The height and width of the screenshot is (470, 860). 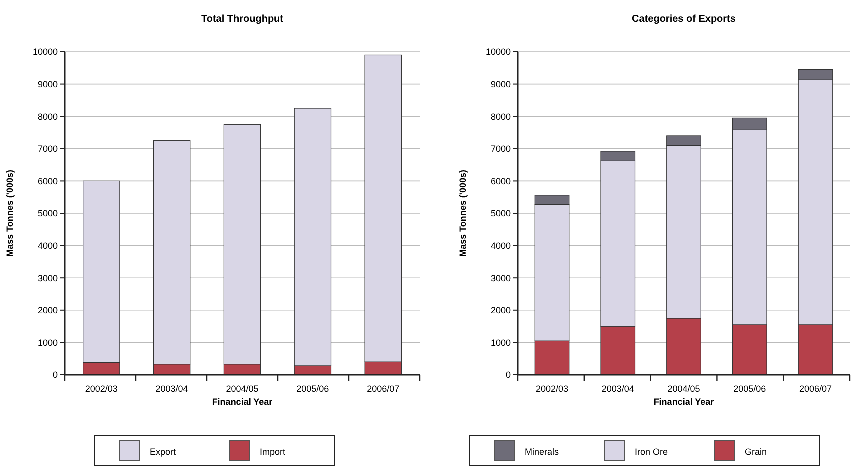 What do you see at coordinates (273, 452) in the screenshot?
I see `legend-label: Import` at bounding box center [273, 452].